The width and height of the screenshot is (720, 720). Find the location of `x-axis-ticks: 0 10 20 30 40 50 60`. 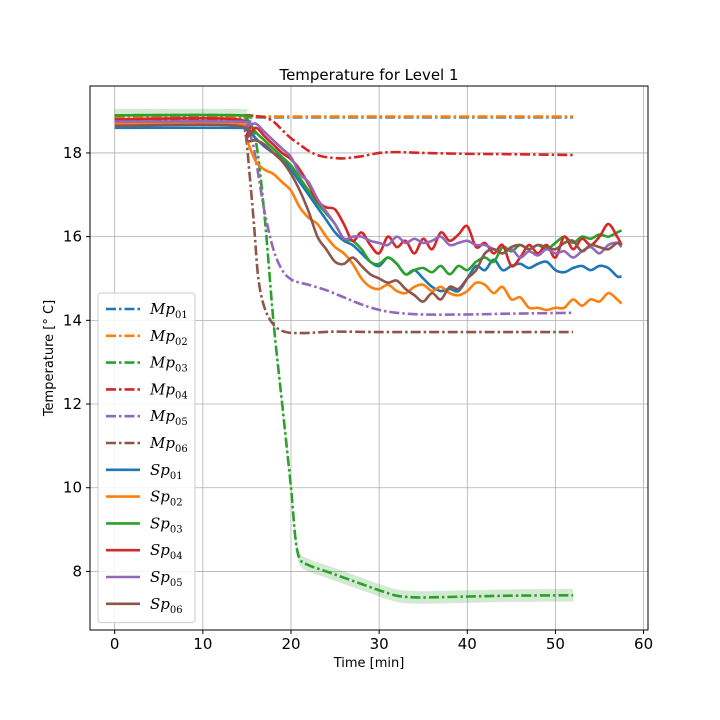

x-axis-ticks: 0 10 20 30 40 50 60 is located at coordinates (381, 641).